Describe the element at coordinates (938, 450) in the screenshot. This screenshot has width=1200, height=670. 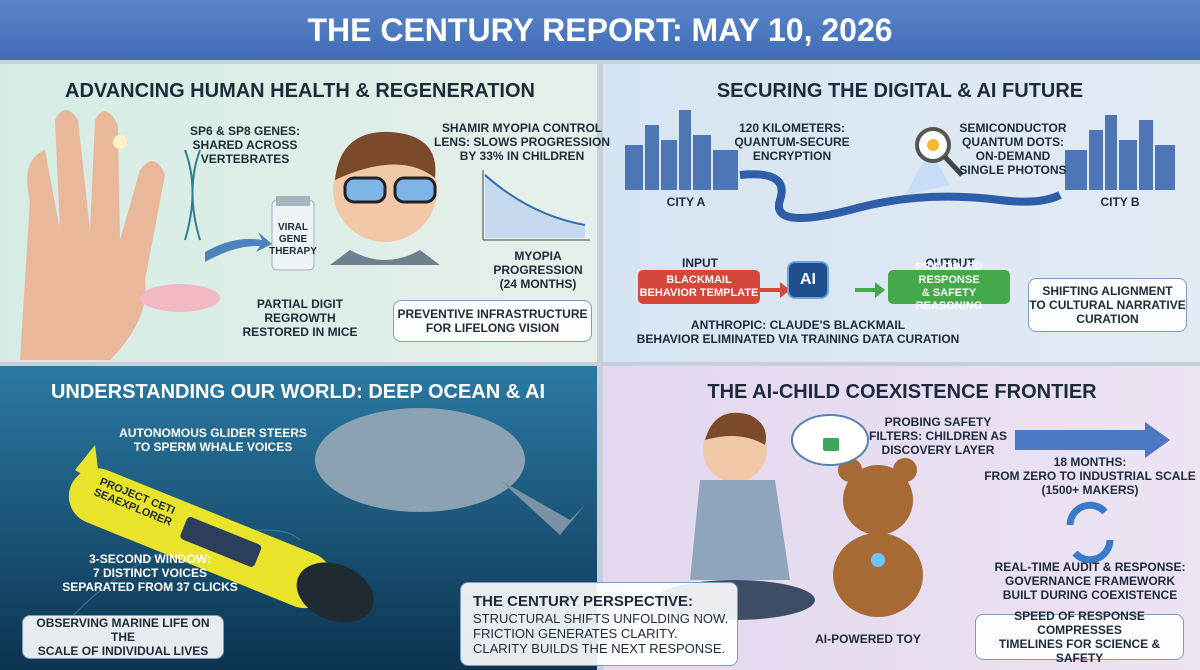
I see `text-line: DISCOVERY LAYER` at that location.